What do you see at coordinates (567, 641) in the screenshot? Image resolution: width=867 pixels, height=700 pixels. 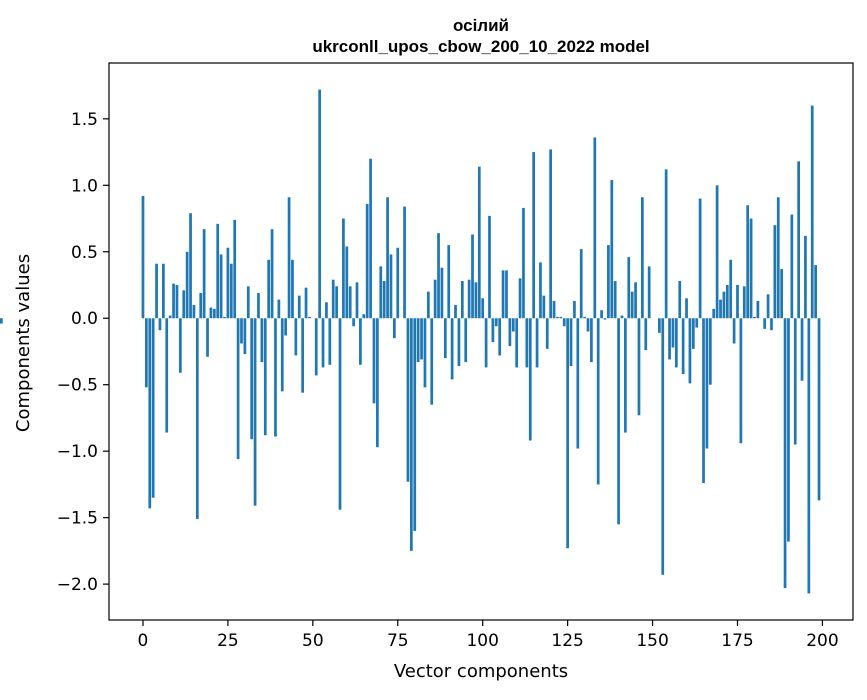 I see `x-tick-label: 125` at bounding box center [567, 641].